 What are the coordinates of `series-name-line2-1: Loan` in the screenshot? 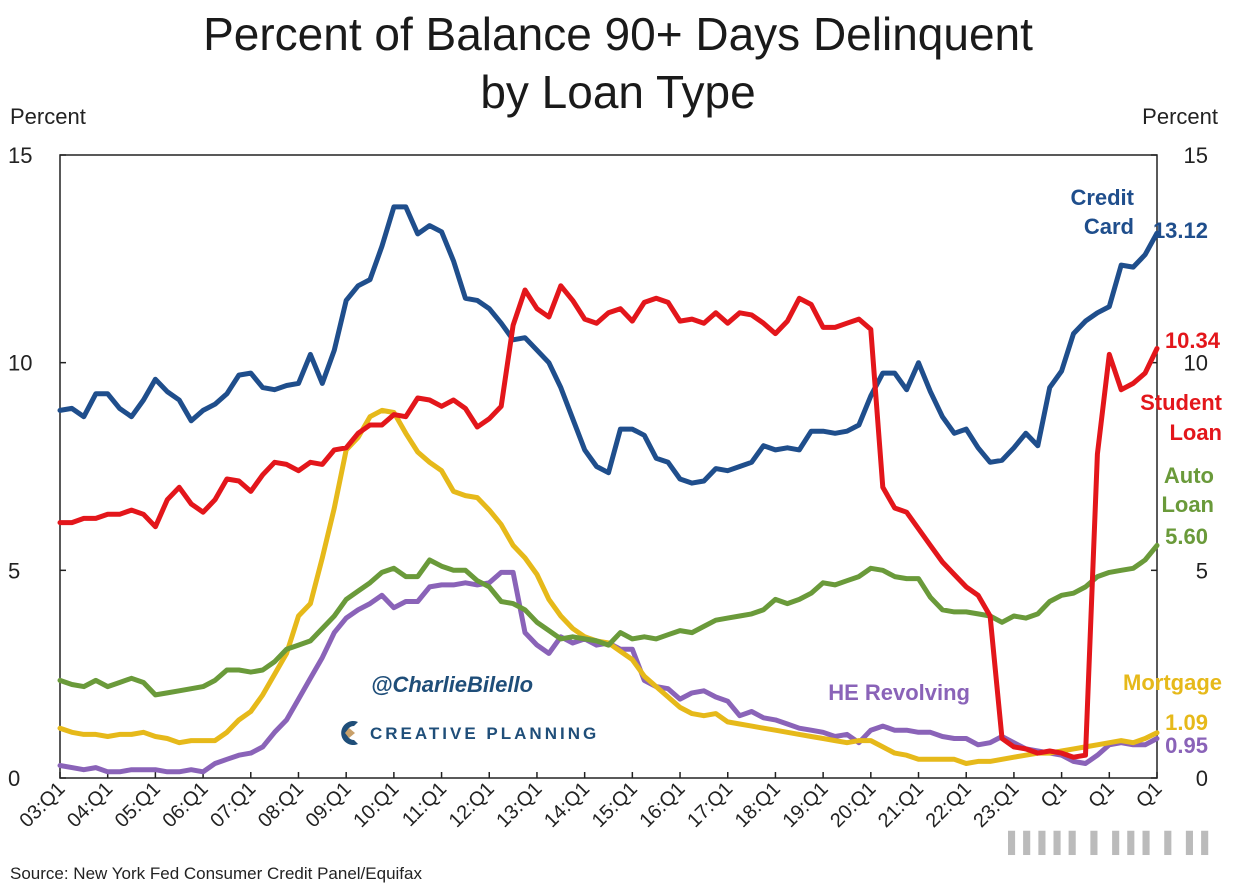 It's located at (1195, 432).